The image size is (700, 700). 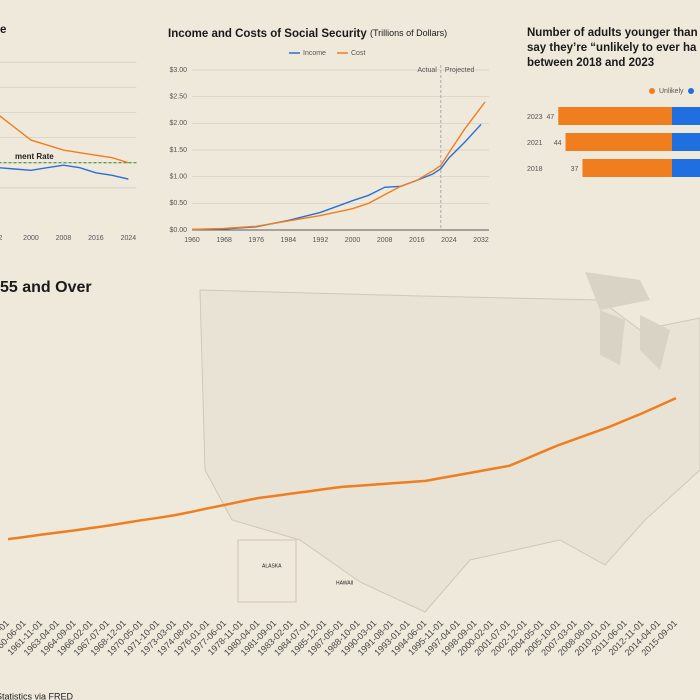 What do you see at coordinates (224, 240) in the screenshot?
I see `x-tick-label: 1968` at bounding box center [224, 240].